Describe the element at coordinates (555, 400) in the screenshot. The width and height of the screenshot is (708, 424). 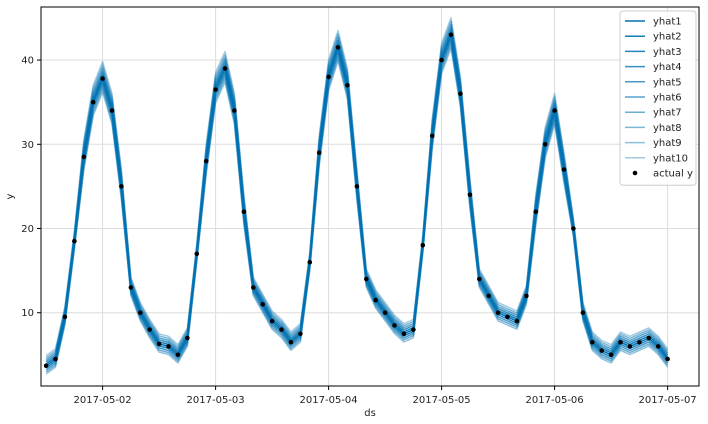
I see `x-tick-label: 2017-05-06` at that location.